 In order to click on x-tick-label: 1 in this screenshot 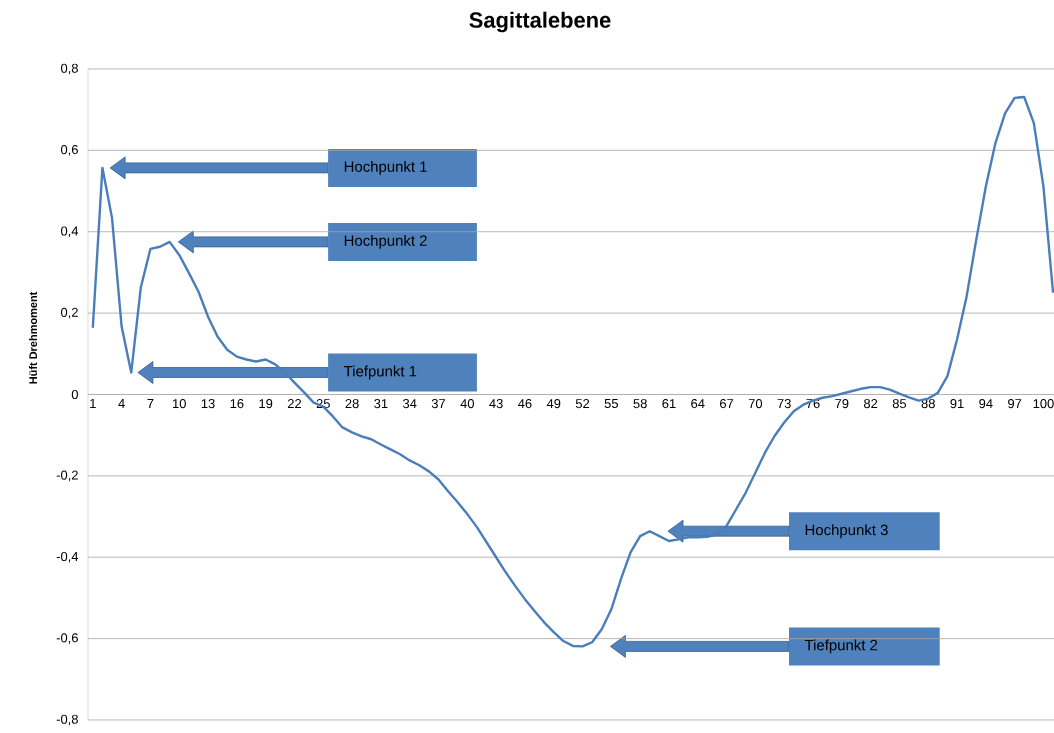, I will do `click(93, 403)`.